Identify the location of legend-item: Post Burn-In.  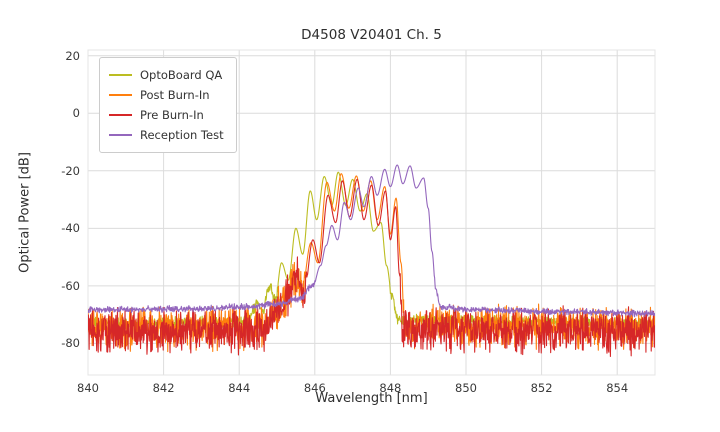
(166, 95).